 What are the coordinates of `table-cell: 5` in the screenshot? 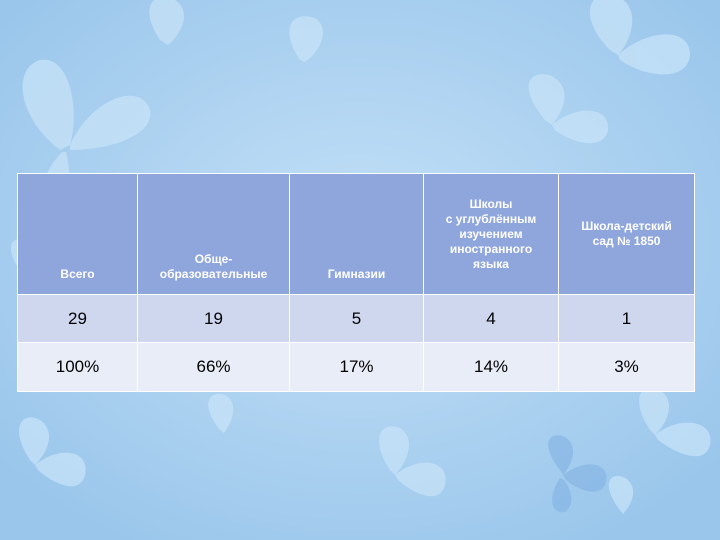 It's located at (356, 318).